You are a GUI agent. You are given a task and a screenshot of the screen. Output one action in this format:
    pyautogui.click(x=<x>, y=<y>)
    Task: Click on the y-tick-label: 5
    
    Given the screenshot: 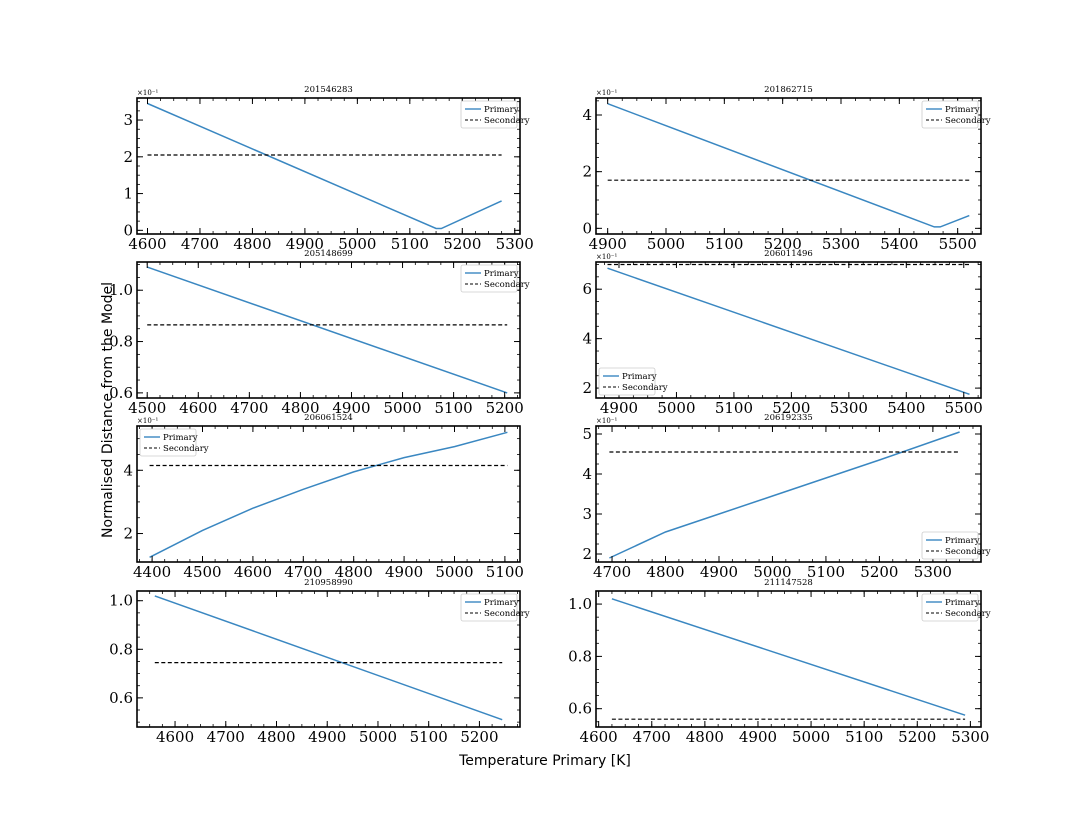 What is the action you would take?
    pyautogui.click(x=587, y=434)
    